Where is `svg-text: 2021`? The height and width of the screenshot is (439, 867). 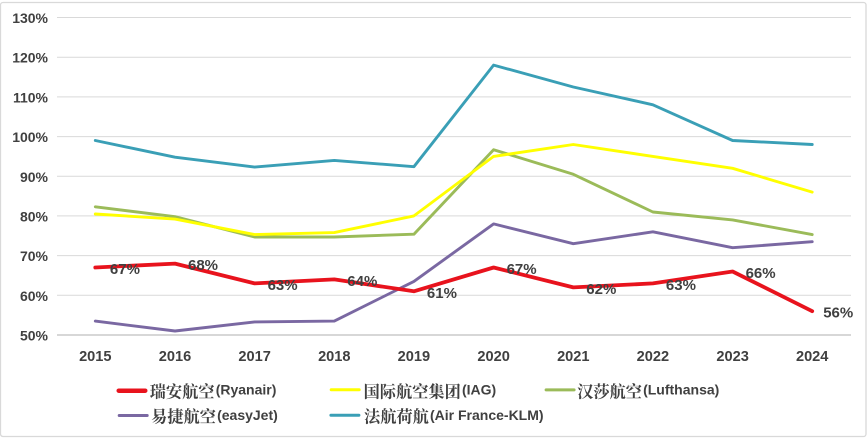
svg-text: 2021 is located at coordinates (573, 357).